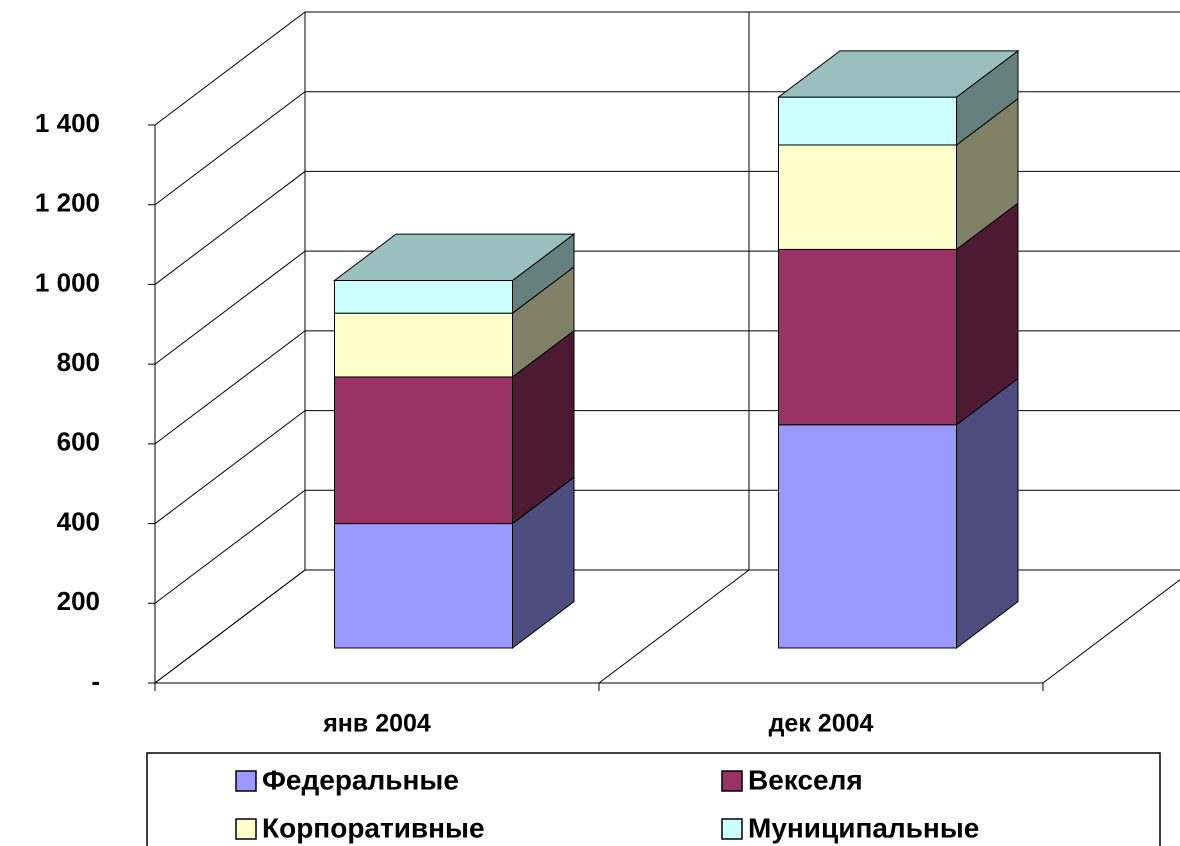 The width and height of the screenshot is (1180, 846). Describe the element at coordinates (360, 779) in the screenshot. I see `legend-label: Федеральные` at that location.